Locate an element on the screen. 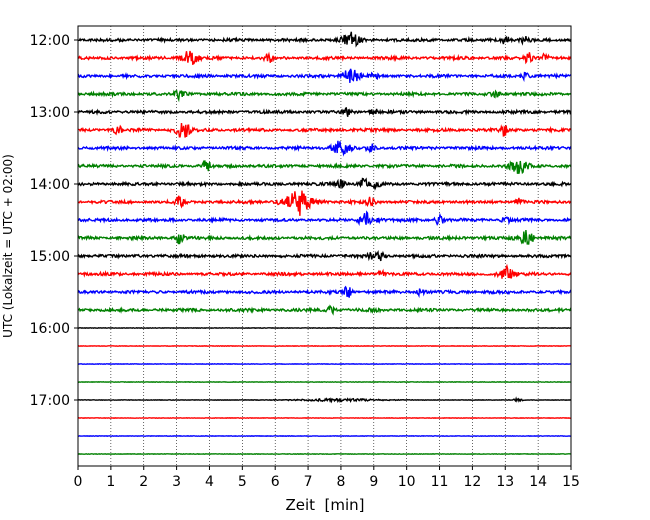 This screenshot has height=520, width=650. x-tick-label: 12 is located at coordinates (472, 482).